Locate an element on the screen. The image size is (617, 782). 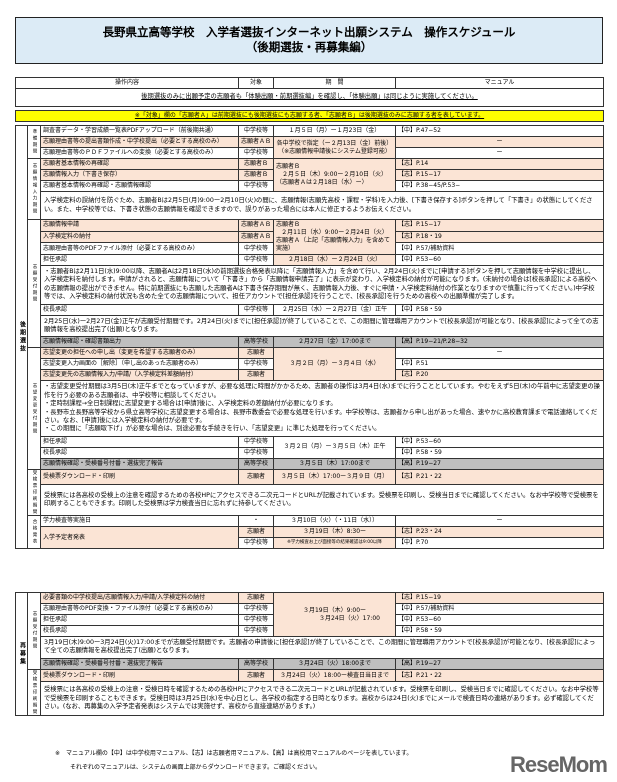
row-content: 入学検定料の納付 is located at coordinates (139, 237).